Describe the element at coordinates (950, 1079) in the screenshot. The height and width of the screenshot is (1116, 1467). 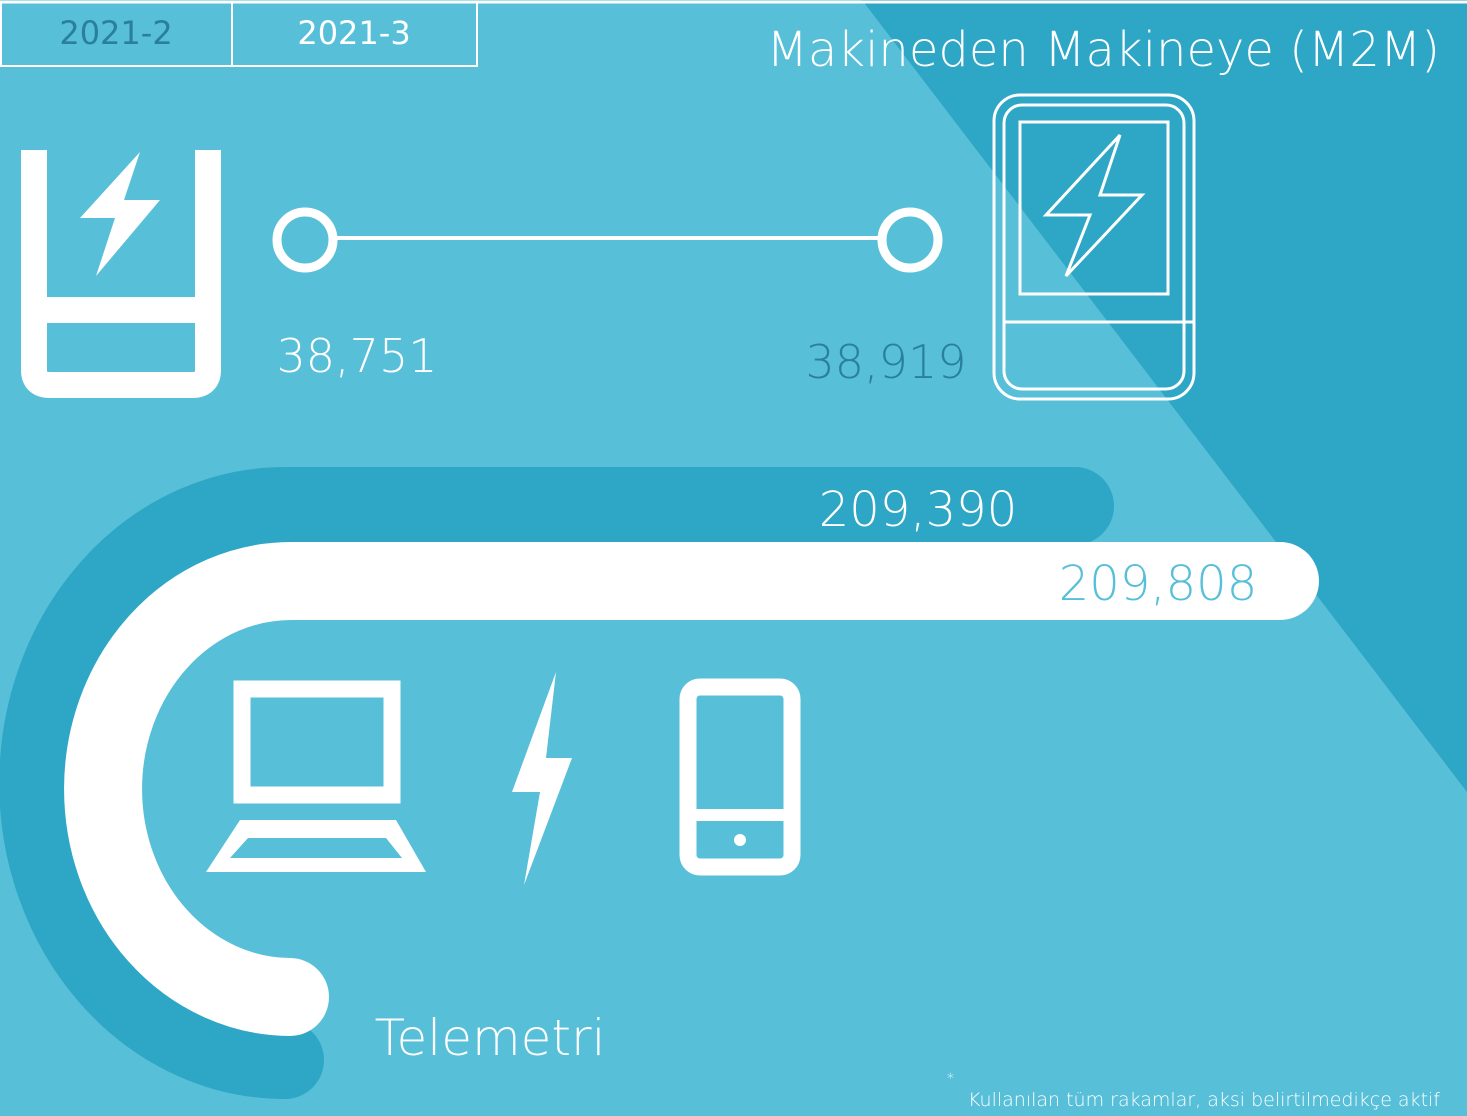
I see `footnote-marker: *` at that location.